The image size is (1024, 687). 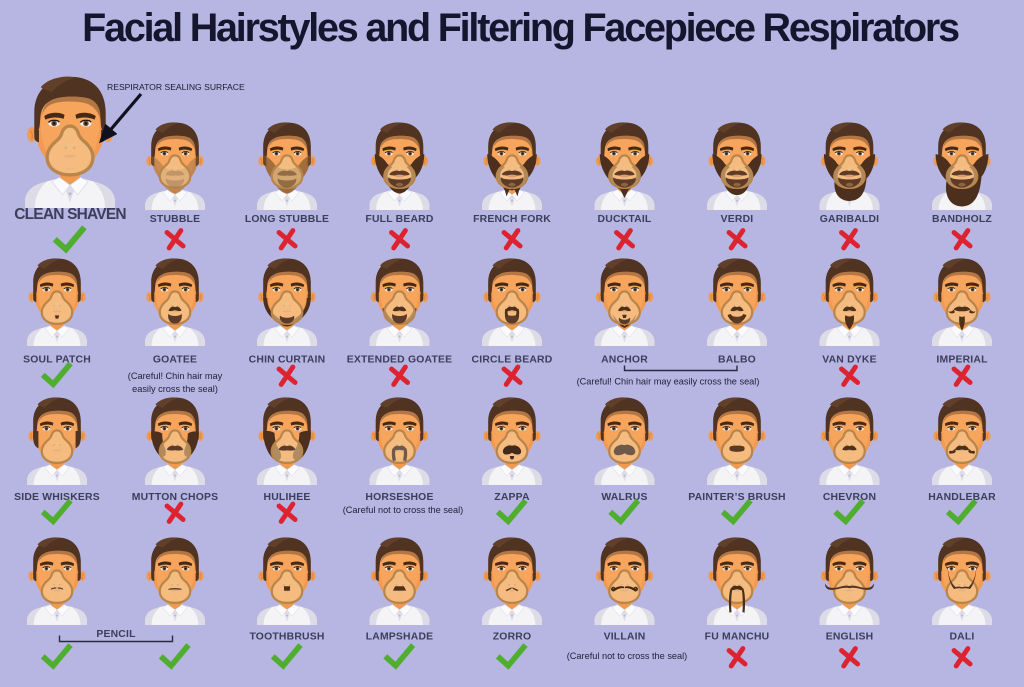 I want to click on svg-text: PENCIL, so click(x=116, y=634).